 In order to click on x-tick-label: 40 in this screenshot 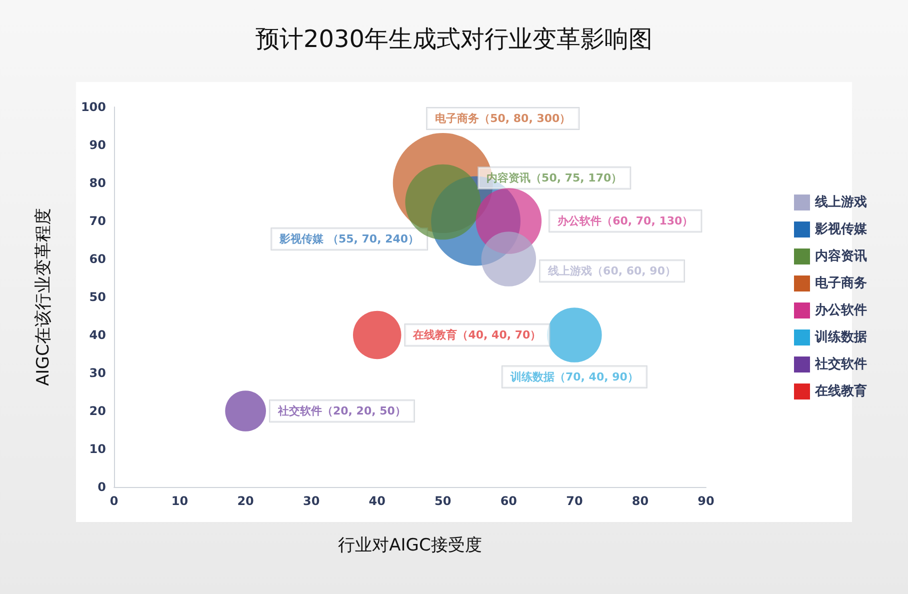, I will do `click(377, 501)`.